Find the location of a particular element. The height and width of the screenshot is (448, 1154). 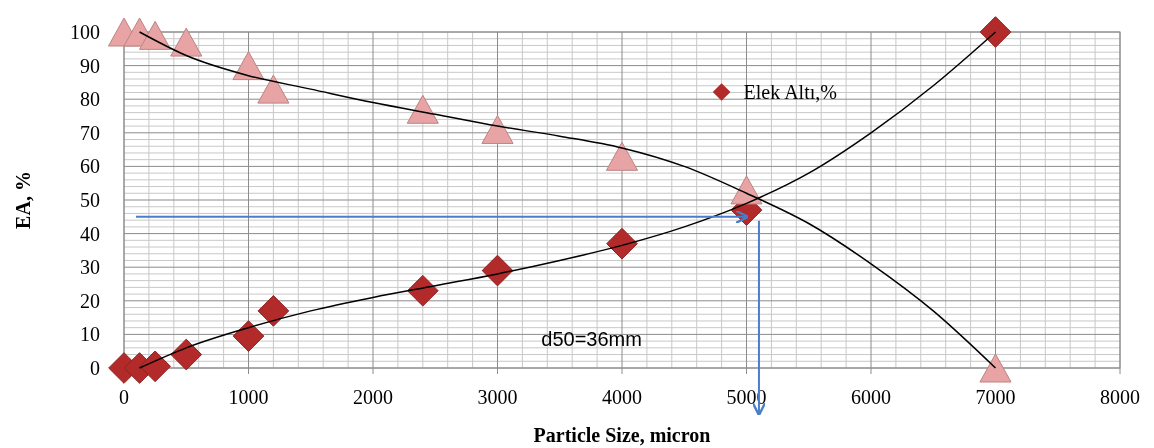

annotation: d50=36mm is located at coordinates (591, 339).